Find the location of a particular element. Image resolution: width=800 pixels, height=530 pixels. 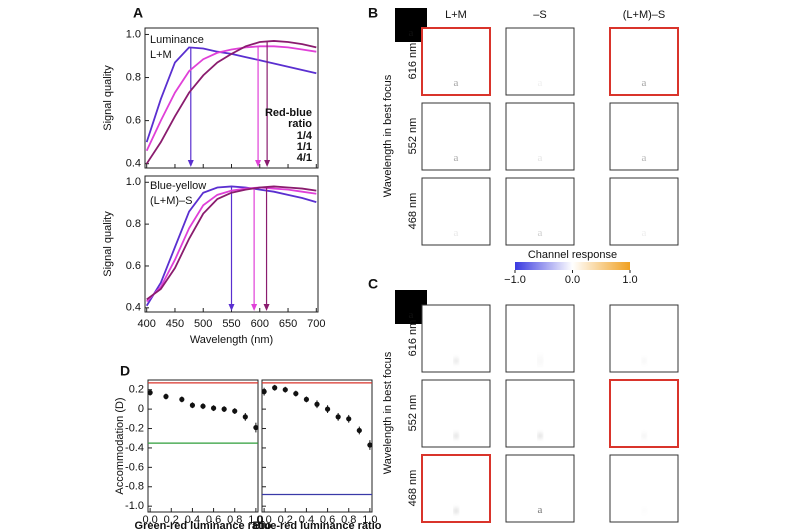

y-tick-label: -1.0 is located at coordinates (134, 506).